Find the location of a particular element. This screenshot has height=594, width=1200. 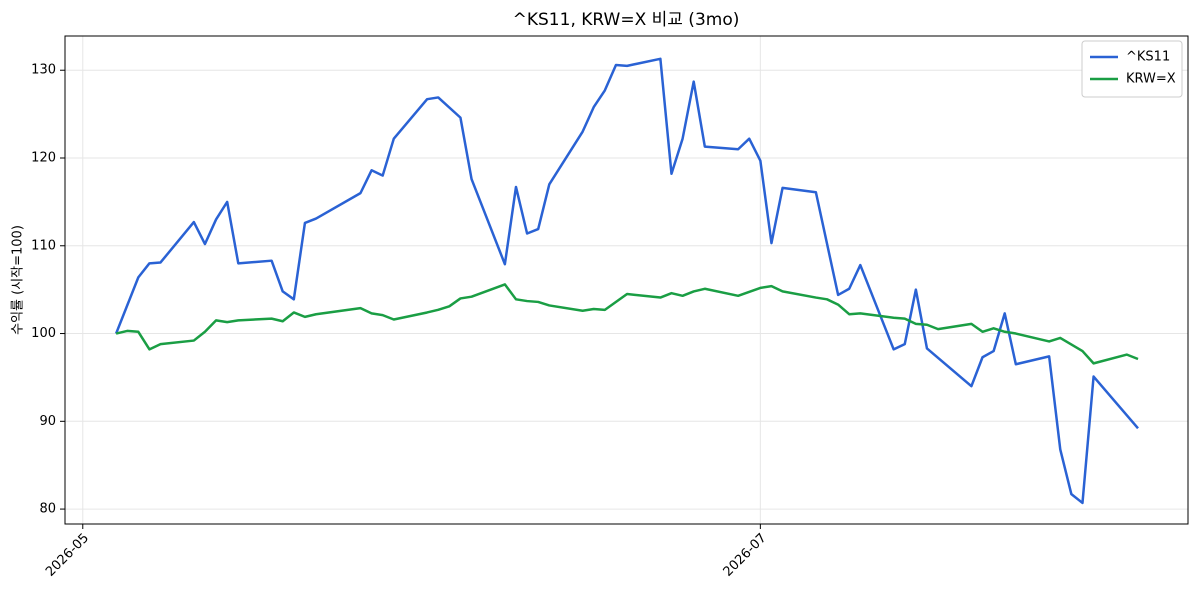

y-tick-label: 80 is located at coordinates (47, 509).